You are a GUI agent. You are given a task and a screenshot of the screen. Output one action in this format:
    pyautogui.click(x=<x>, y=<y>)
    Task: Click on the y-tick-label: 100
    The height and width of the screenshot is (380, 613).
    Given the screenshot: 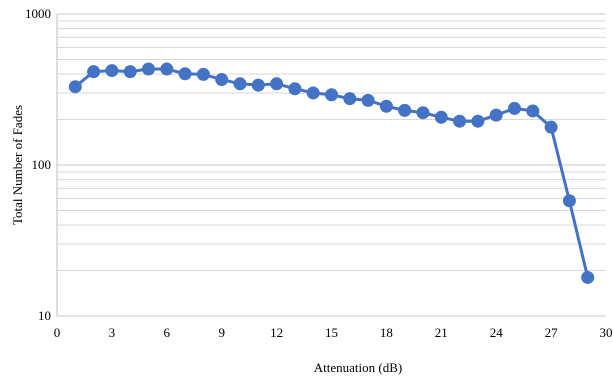 What is the action you would take?
    pyautogui.click(x=42, y=164)
    